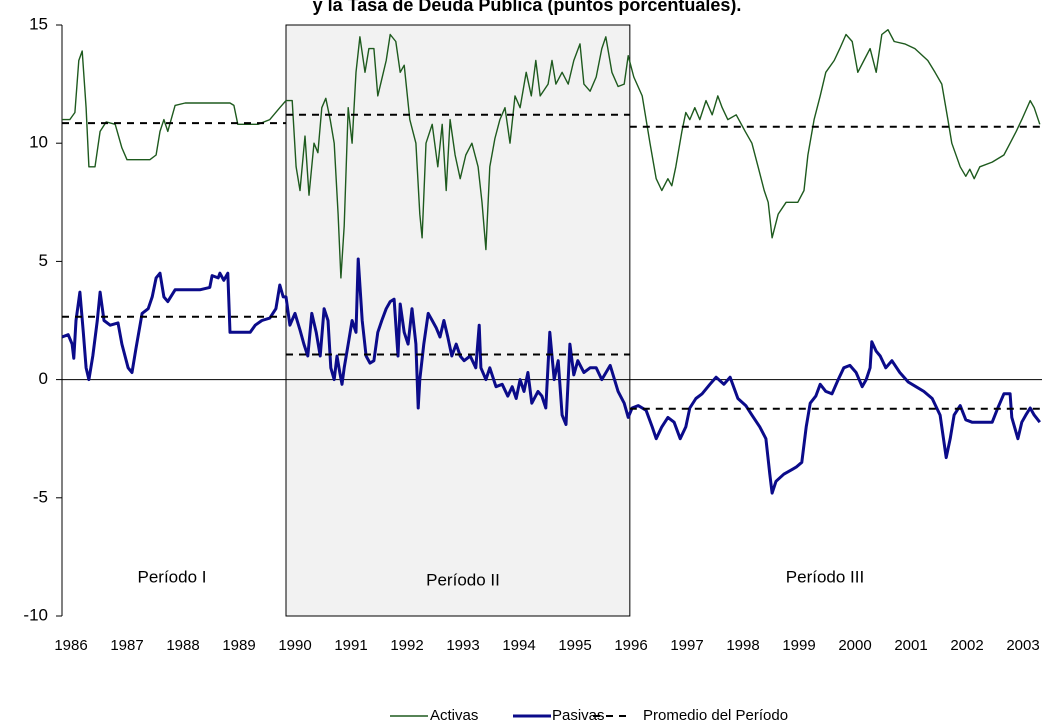 This screenshot has width=1043, height=728. Describe the element at coordinates (38, 142) in the screenshot. I see `y-tick-label: 10` at that location.